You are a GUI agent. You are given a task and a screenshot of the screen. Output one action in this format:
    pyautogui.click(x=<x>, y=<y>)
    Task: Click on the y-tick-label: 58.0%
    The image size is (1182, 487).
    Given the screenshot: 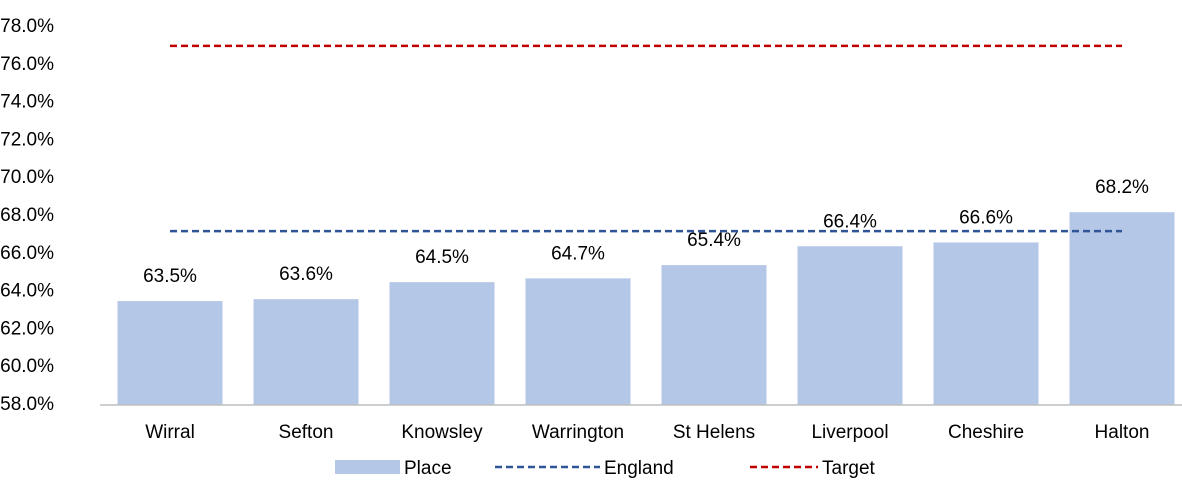 What is the action you would take?
    pyautogui.click(x=27, y=404)
    